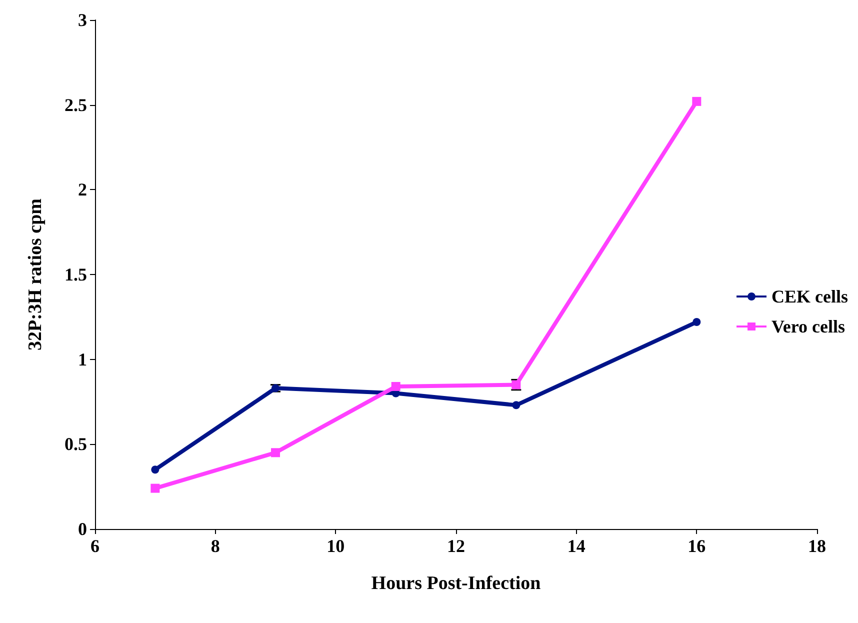  What do you see at coordinates (95, 546) in the screenshot?
I see `x-tick-label: 6` at bounding box center [95, 546].